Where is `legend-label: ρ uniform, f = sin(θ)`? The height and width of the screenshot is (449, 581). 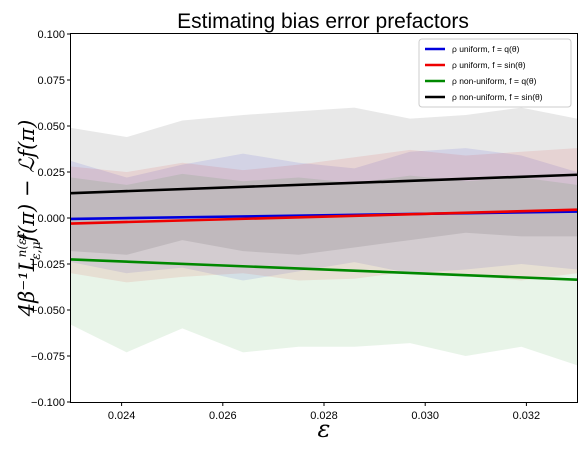
legend-label: ρ uniform, f = sin(θ) is located at coordinates (489, 65).